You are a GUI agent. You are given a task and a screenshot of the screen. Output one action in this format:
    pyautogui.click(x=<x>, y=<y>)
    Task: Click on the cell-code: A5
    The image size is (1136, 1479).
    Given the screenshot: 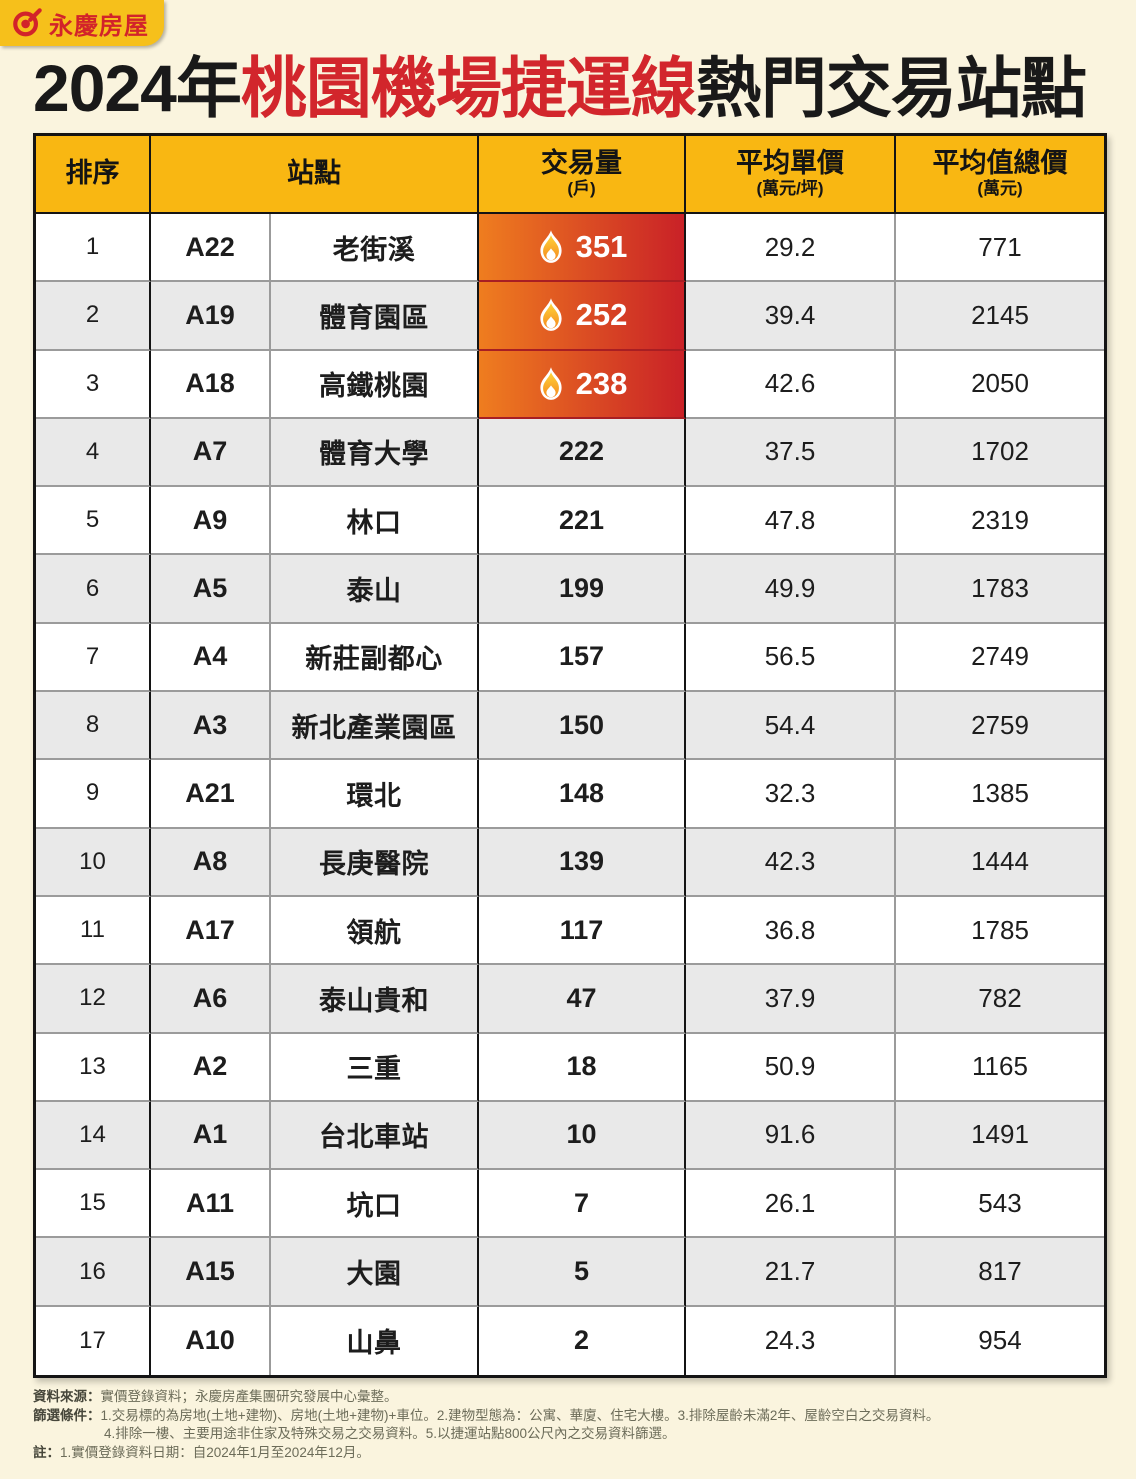 What is the action you would take?
    pyautogui.click(x=211, y=589)
    